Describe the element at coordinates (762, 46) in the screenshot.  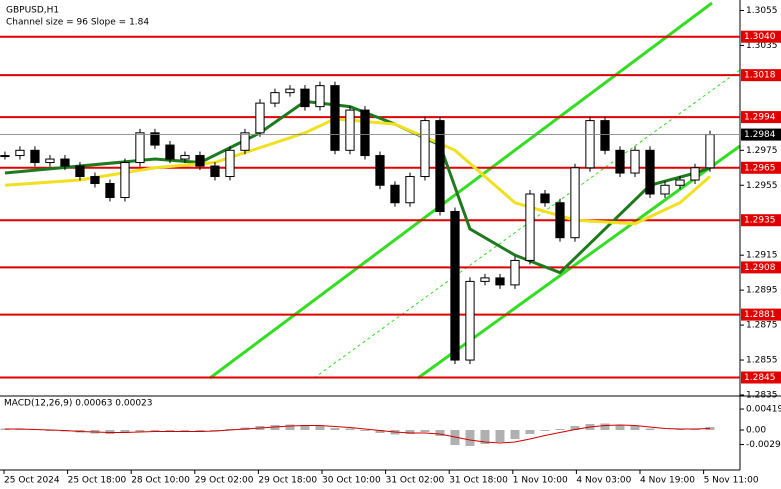
I see `y-tick-label: 1.3035` at that location.